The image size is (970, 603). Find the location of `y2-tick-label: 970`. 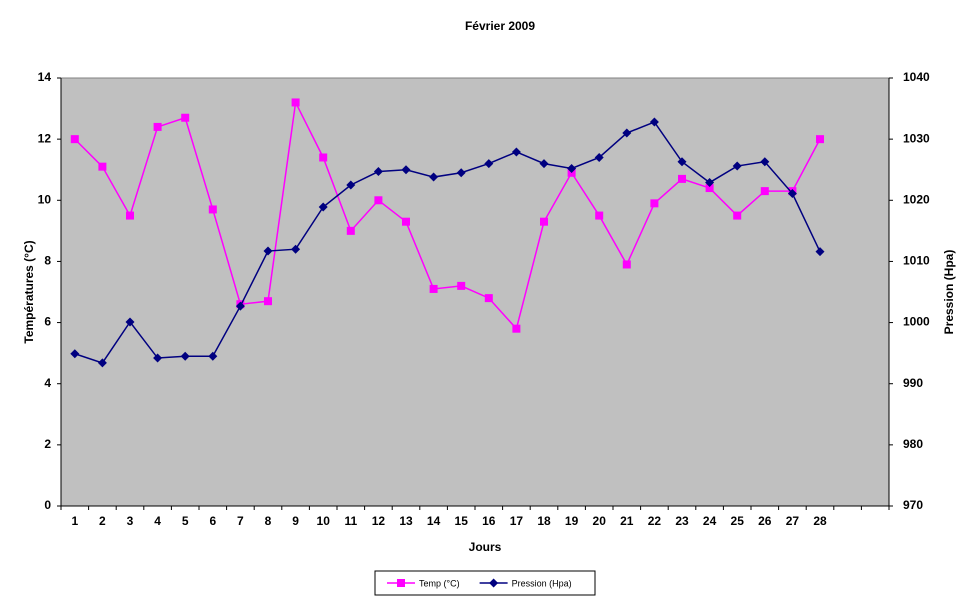

y2-tick-label: 970 is located at coordinates (913, 505).